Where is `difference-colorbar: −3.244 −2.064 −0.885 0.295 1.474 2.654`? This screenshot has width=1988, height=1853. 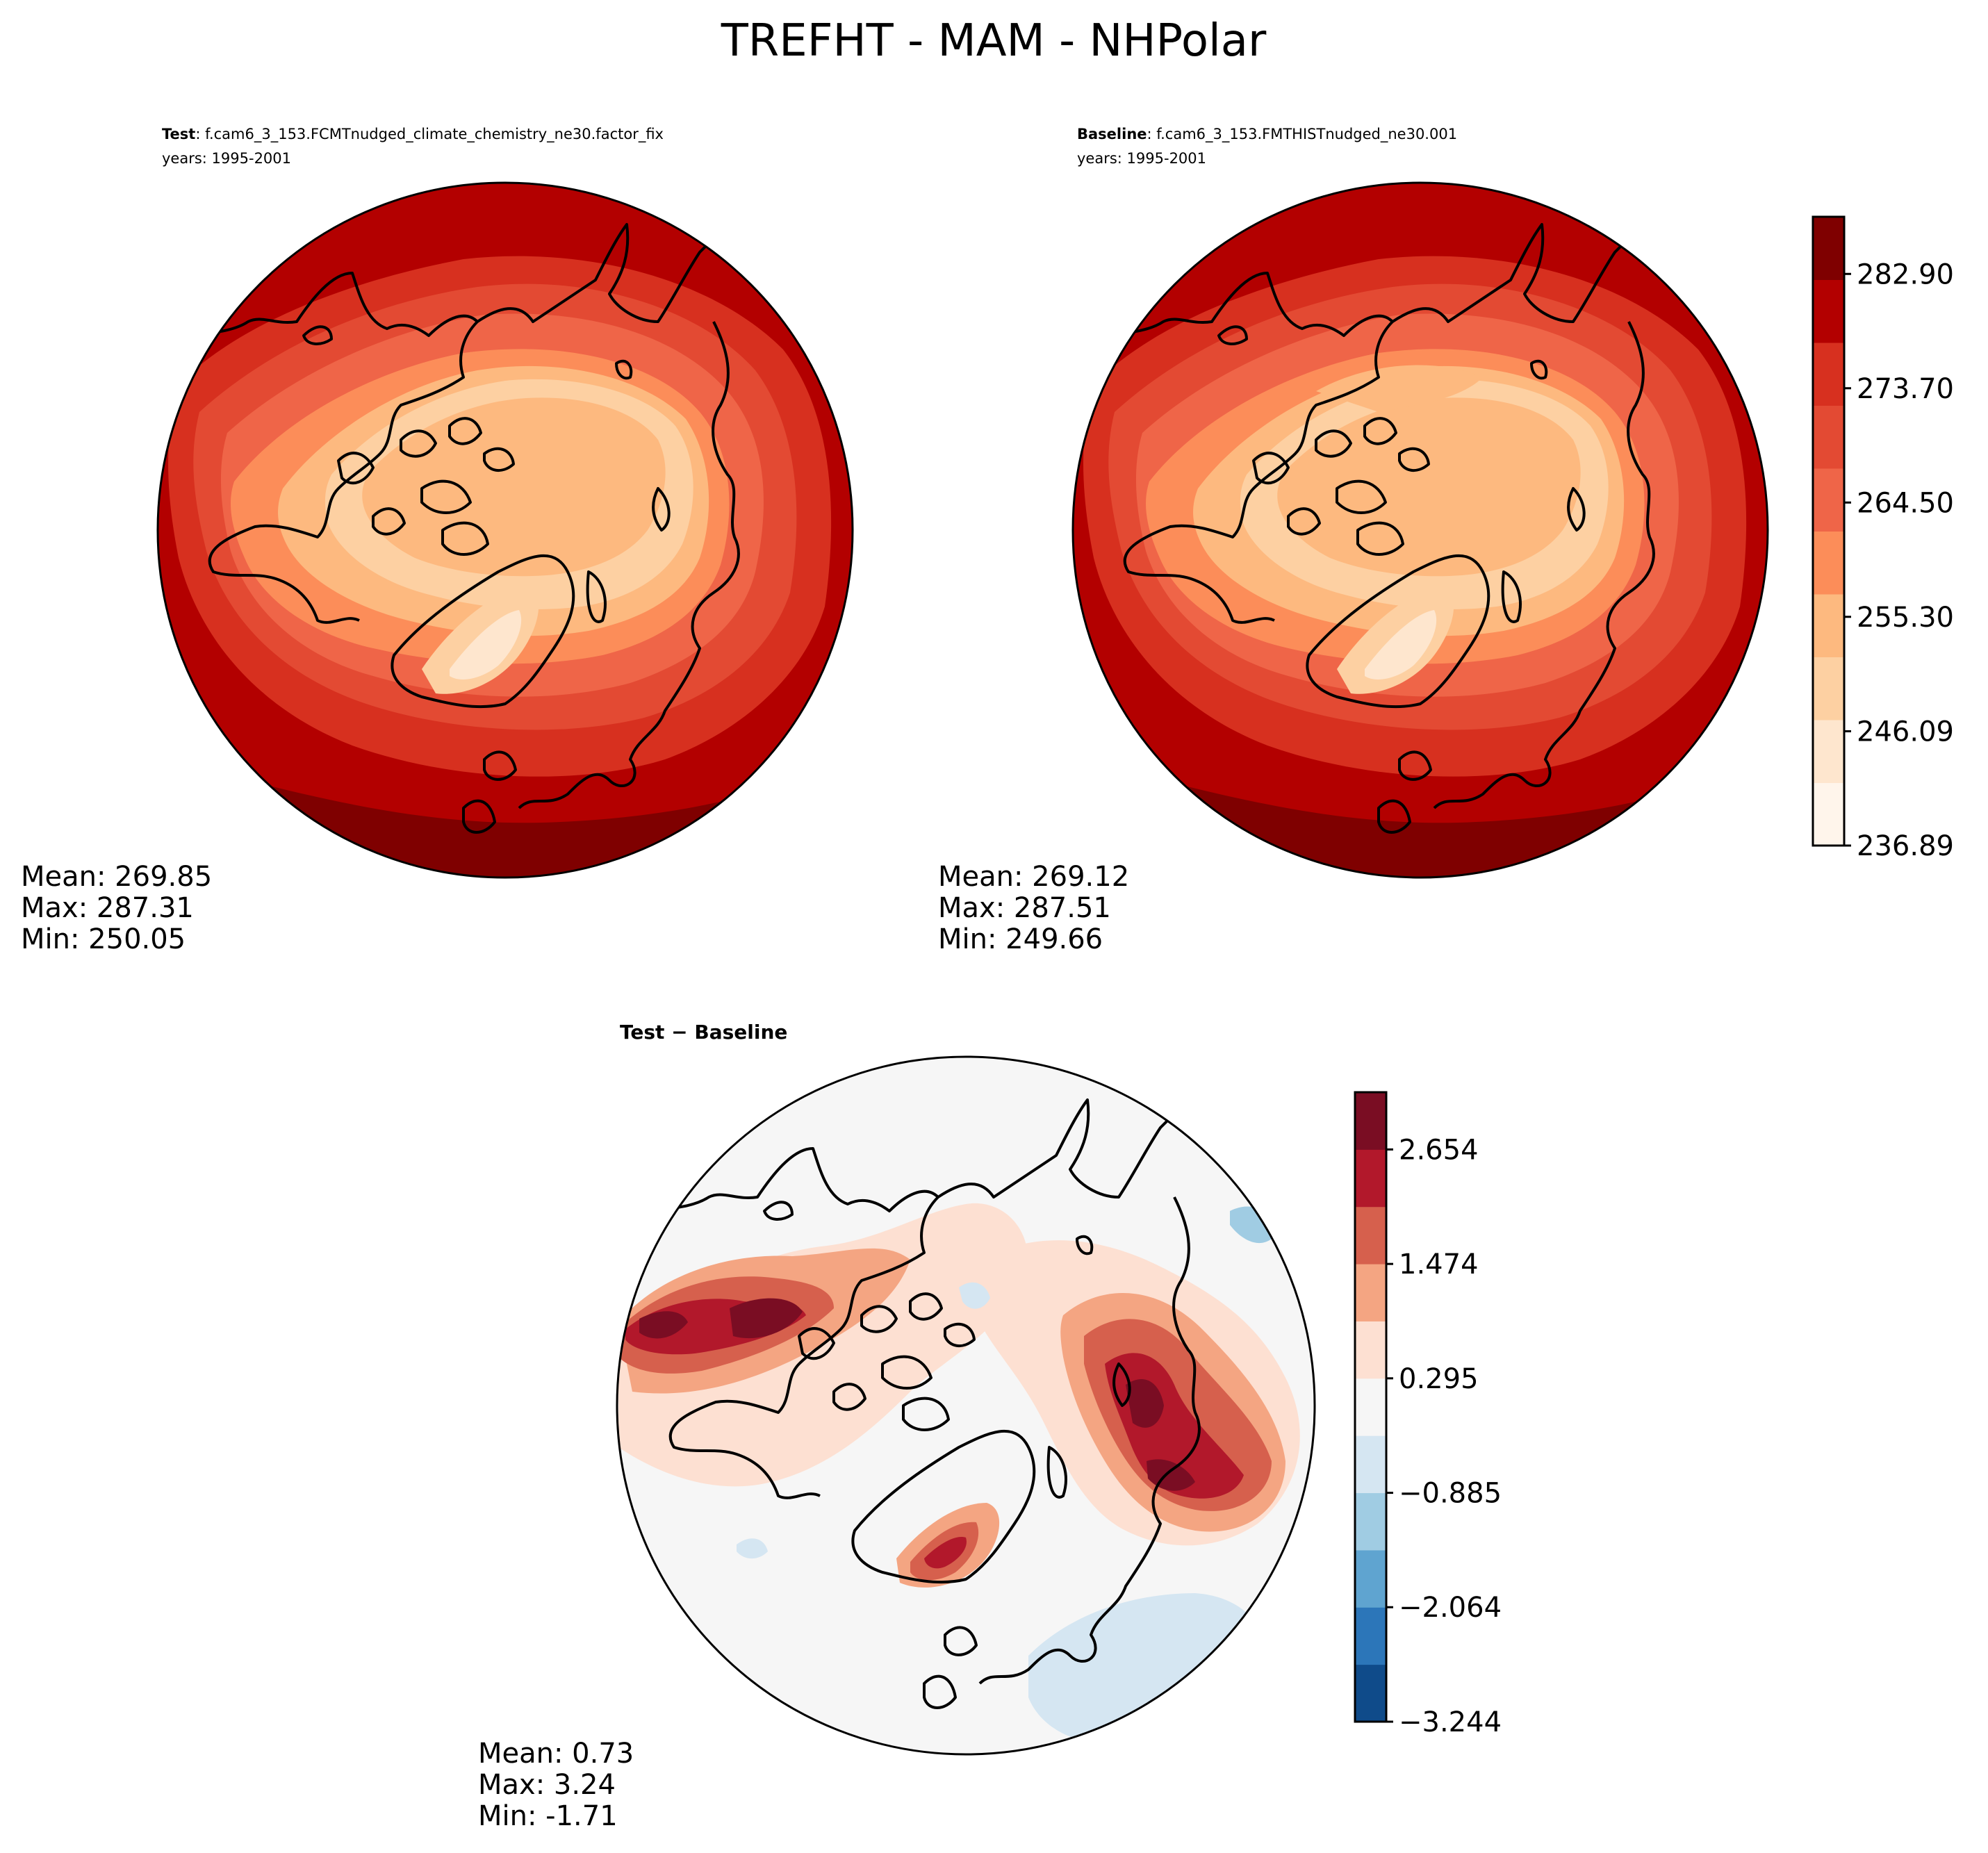 difference-colorbar: −3.244 −2.064 −0.885 0.295 1.474 2.654 is located at coordinates (1428, 1414).